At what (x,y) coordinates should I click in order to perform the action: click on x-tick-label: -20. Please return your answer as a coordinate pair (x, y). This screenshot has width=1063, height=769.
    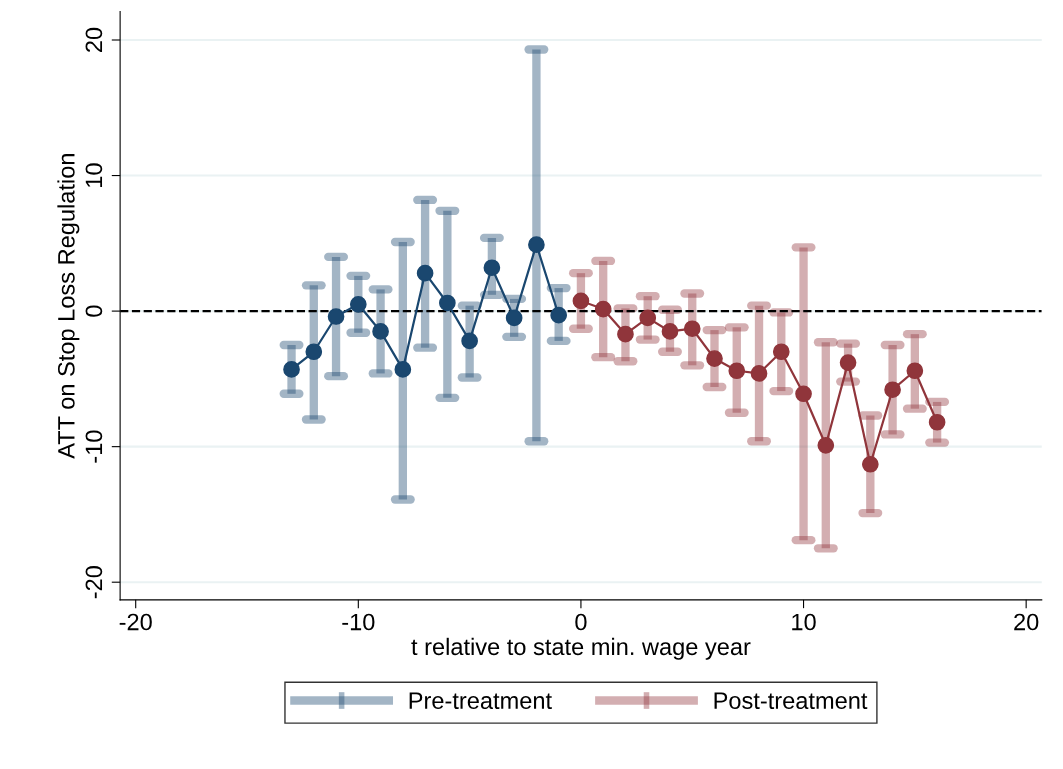
    Looking at the image, I should click on (135, 622).